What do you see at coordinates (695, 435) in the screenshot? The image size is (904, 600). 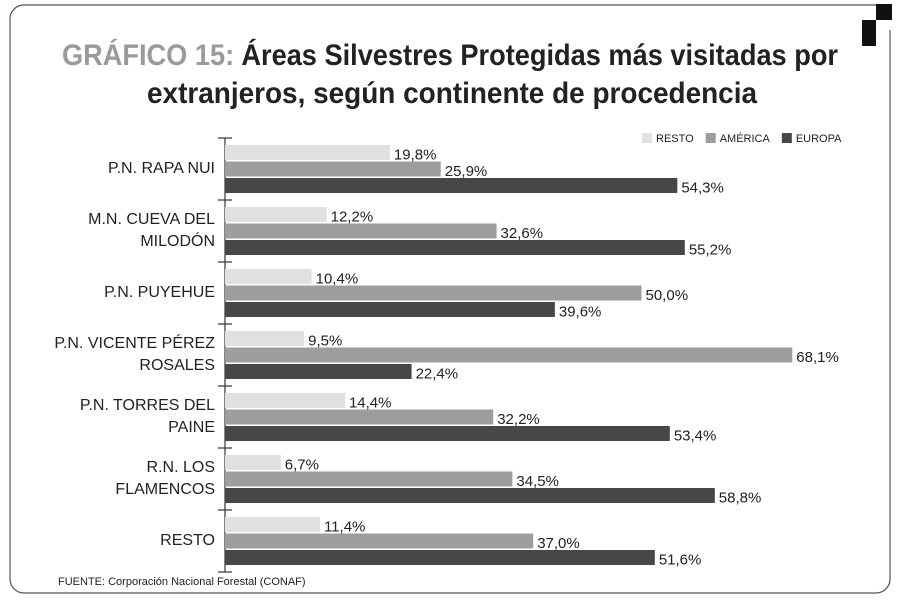 I see `data-label: 53,4%` at bounding box center [695, 435].